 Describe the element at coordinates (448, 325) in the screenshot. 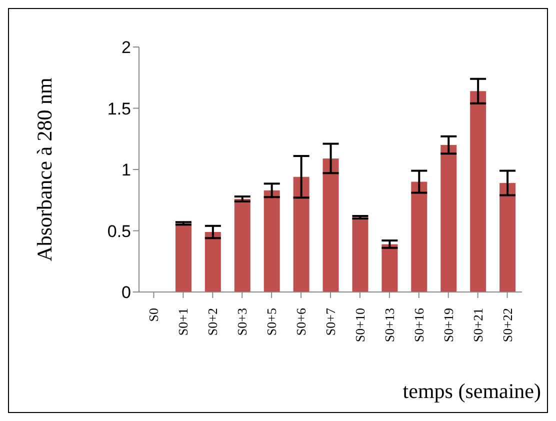

I see `x-tick-label: S0+19` at that location.